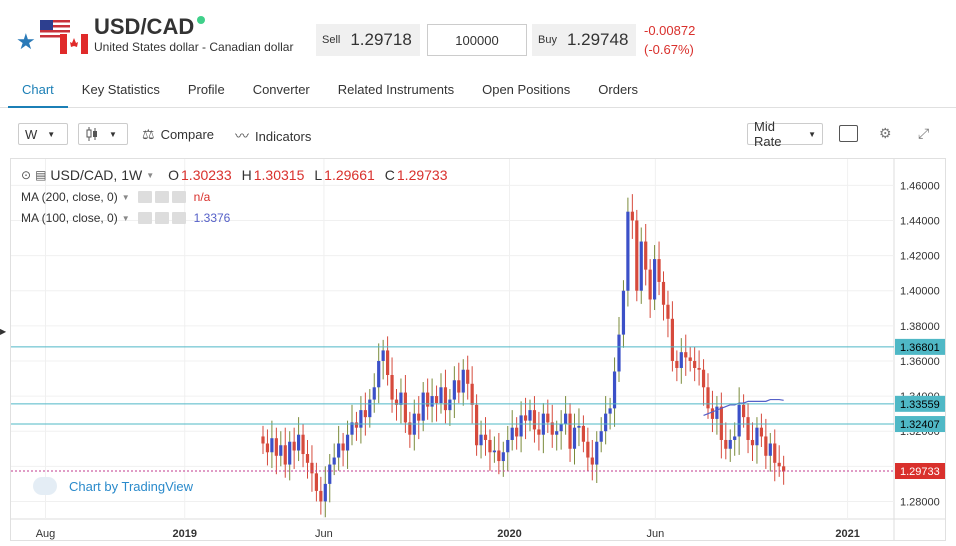 This screenshot has height=546, width=956. I want to click on compare-icon: ⚖, so click(148, 134).